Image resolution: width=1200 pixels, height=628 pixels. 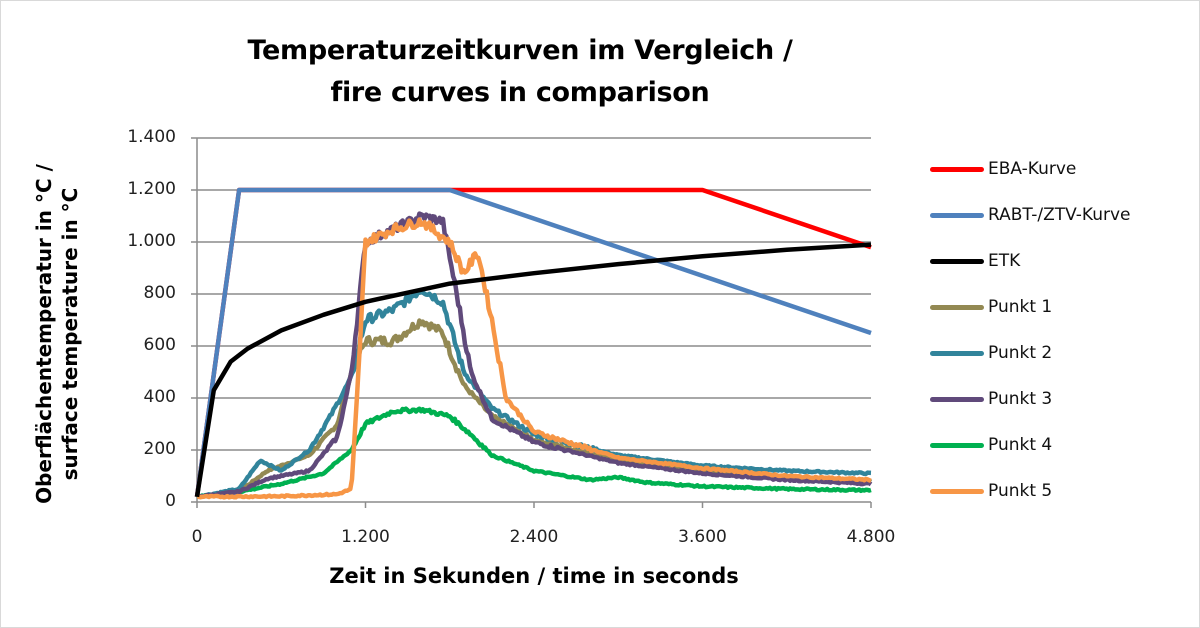 What do you see at coordinates (1059, 215) in the screenshot?
I see `legend-label: RABT-/ZTV-Kurve` at bounding box center [1059, 215].